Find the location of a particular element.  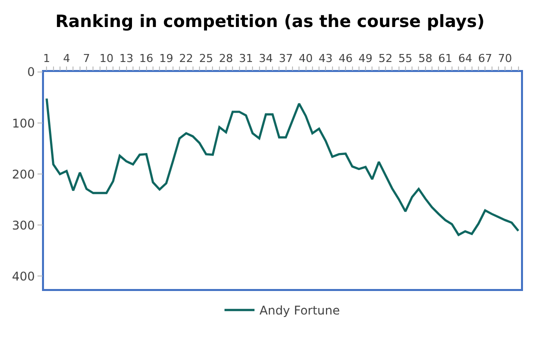

x-tick-label: 61 is located at coordinates (445, 58).